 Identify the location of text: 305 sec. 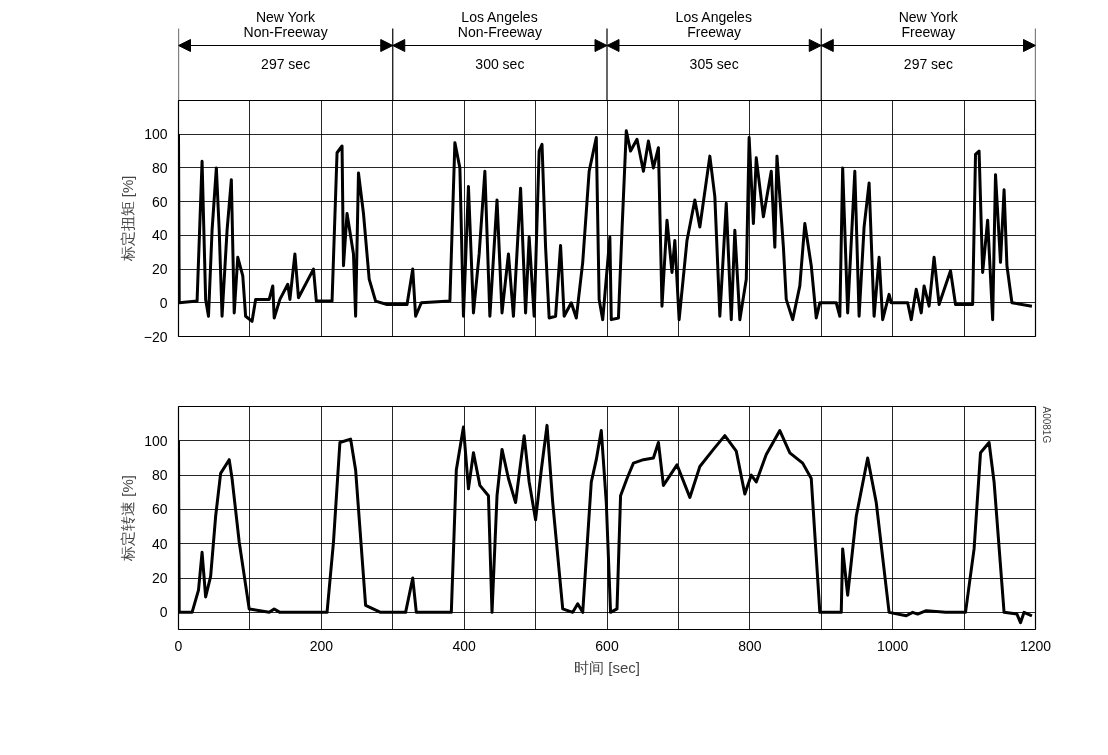
(714, 63).